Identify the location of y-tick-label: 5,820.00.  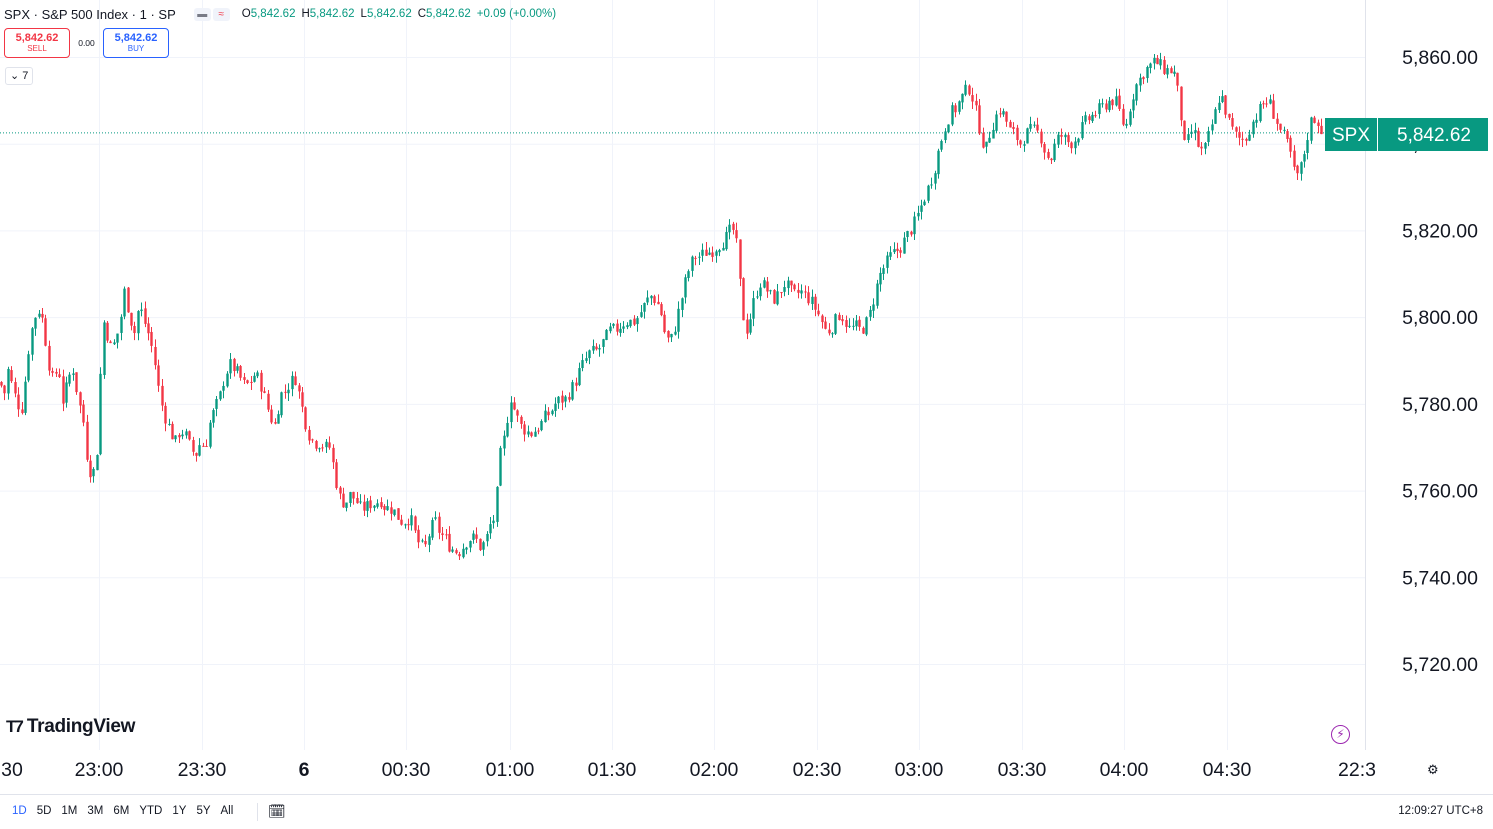
(1440, 231).